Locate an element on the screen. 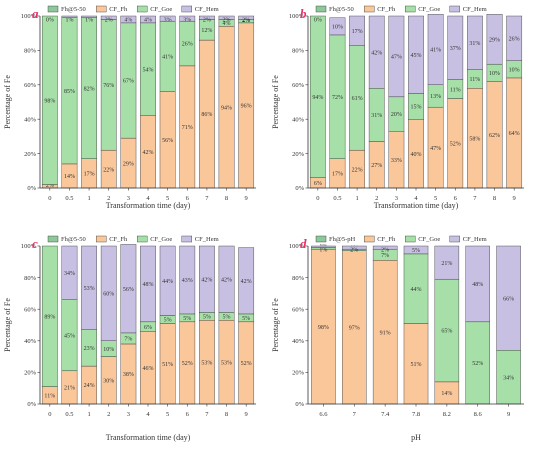 The height and width of the screenshot is (451, 535). data-label: 43% is located at coordinates (187, 281).